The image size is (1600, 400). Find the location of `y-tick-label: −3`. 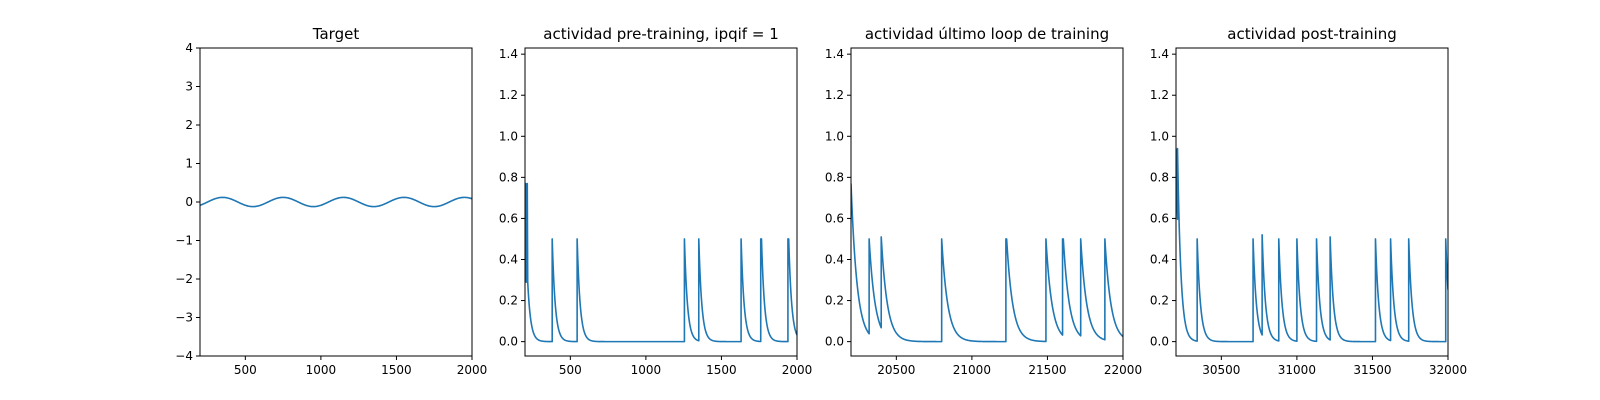

y-tick-label: −3 is located at coordinates (184, 318).